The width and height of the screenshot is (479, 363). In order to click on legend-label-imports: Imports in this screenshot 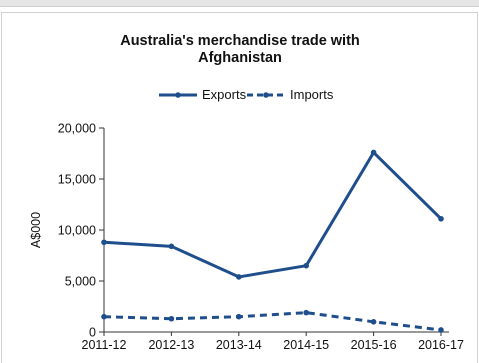, I will do `click(312, 94)`.